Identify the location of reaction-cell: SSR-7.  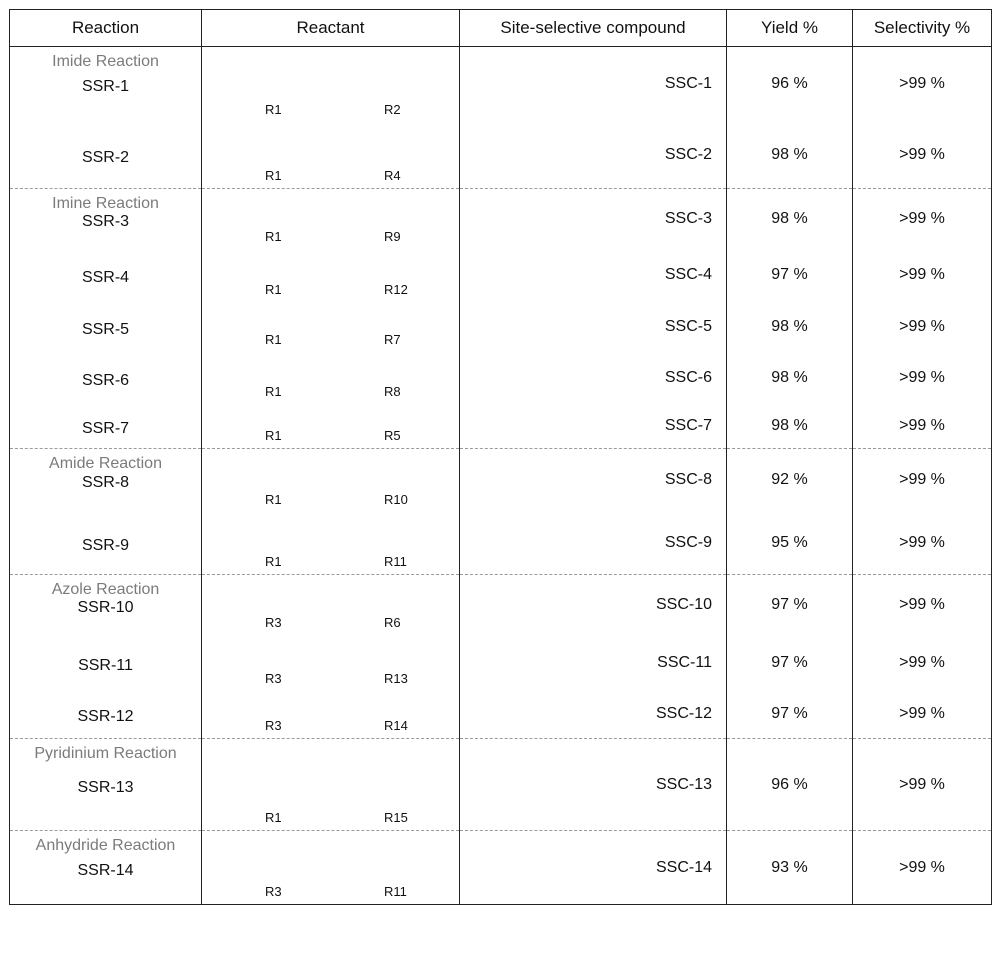
(105, 426).